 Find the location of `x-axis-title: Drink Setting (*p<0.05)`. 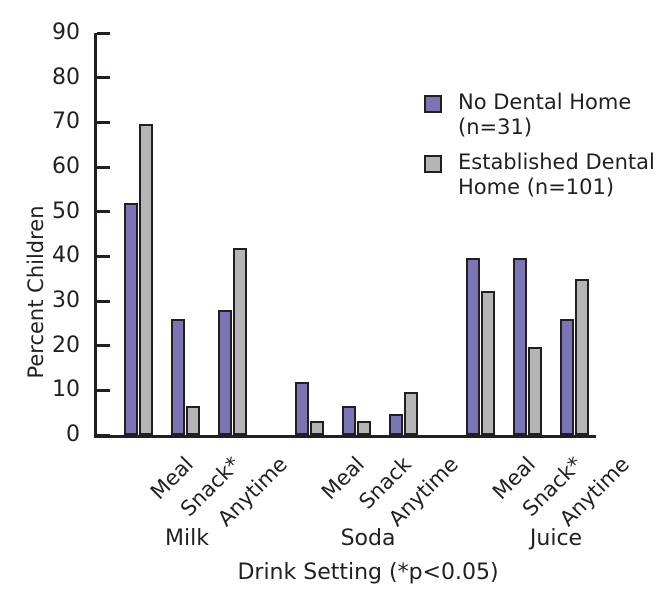

x-axis-title: Drink Setting (*p<0.05) is located at coordinates (368, 572).